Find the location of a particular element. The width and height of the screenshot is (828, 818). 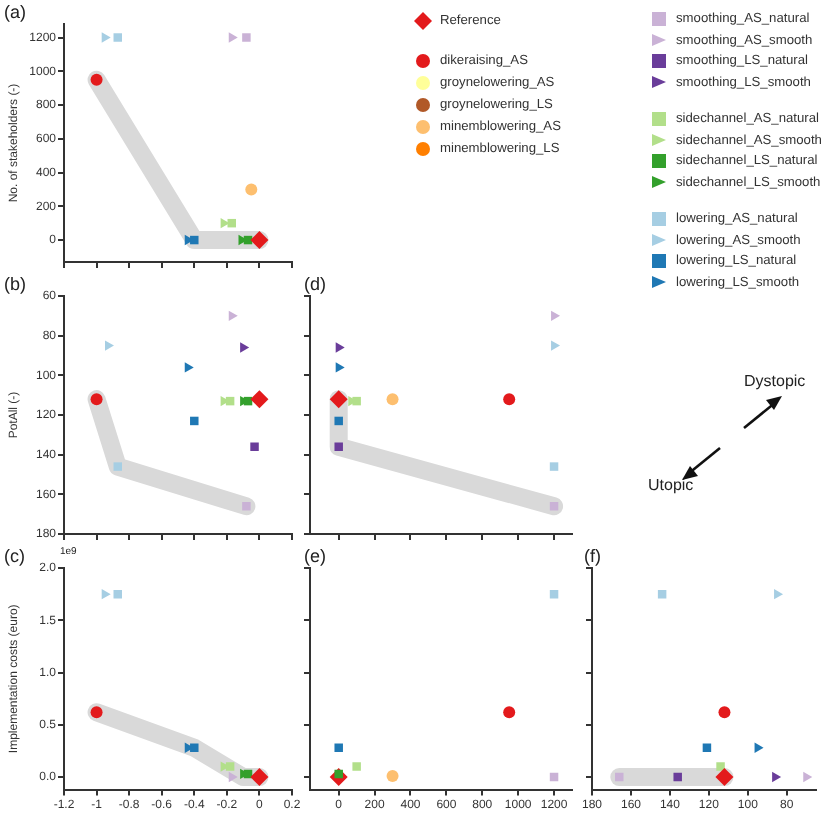

text: Utopic is located at coordinates (671, 485).